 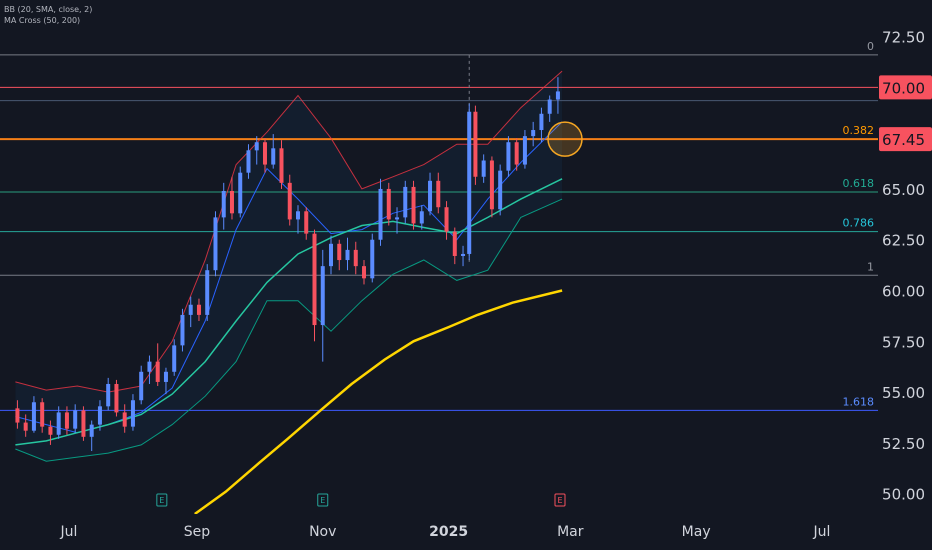 I want to click on price-label-1: 67.45, so click(x=903, y=140).